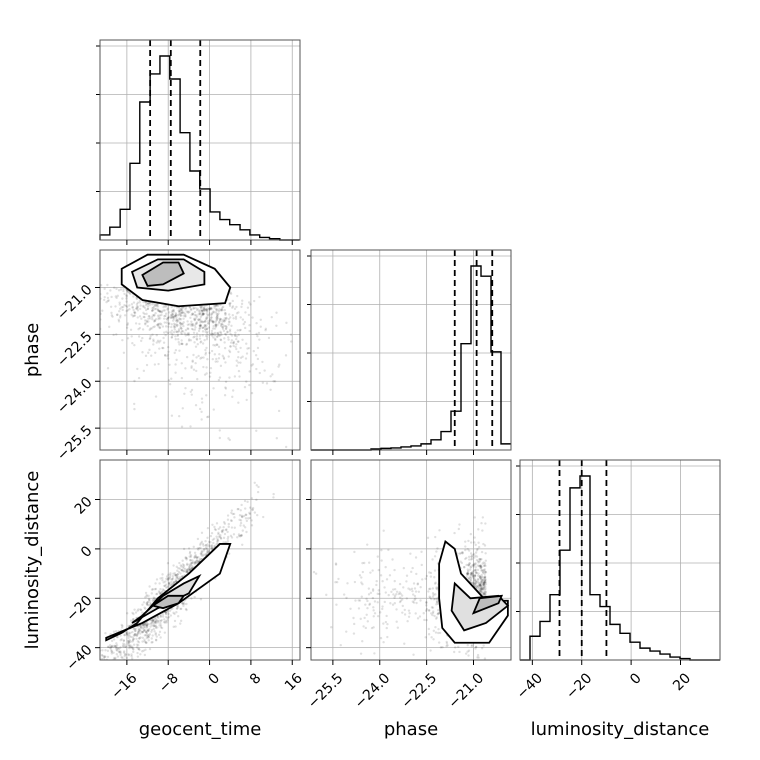 The width and height of the screenshot is (760, 760). Describe the element at coordinates (411, 729) in the screenshot. I see `axis-title-x-phase: phase` at that location.